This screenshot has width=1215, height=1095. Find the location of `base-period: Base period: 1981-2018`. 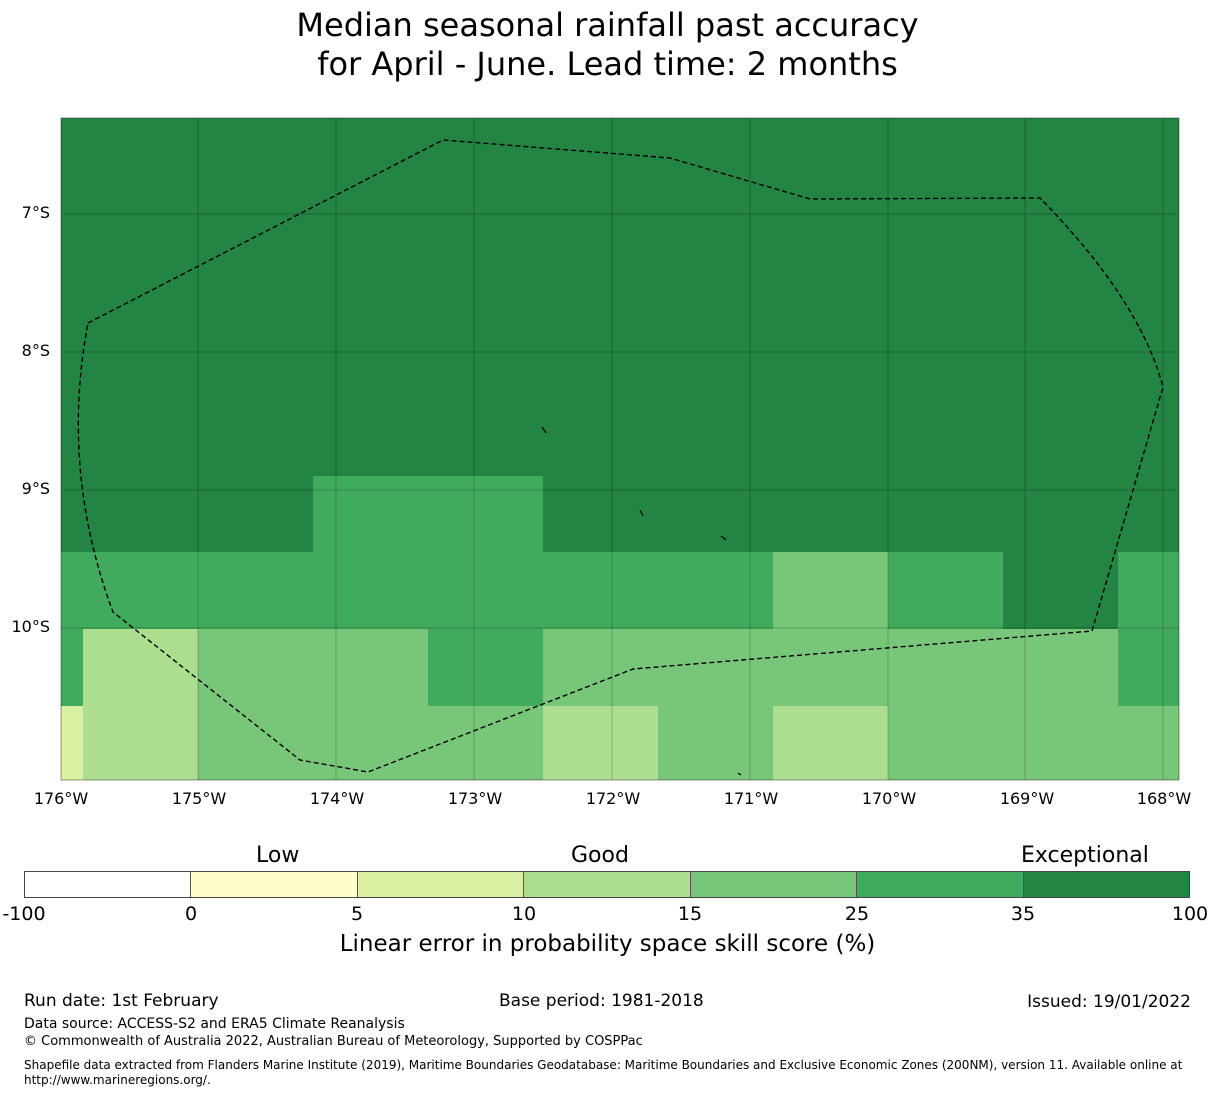

base-period: Base period: 1981-2018 is located at coordinates (601, 1001).